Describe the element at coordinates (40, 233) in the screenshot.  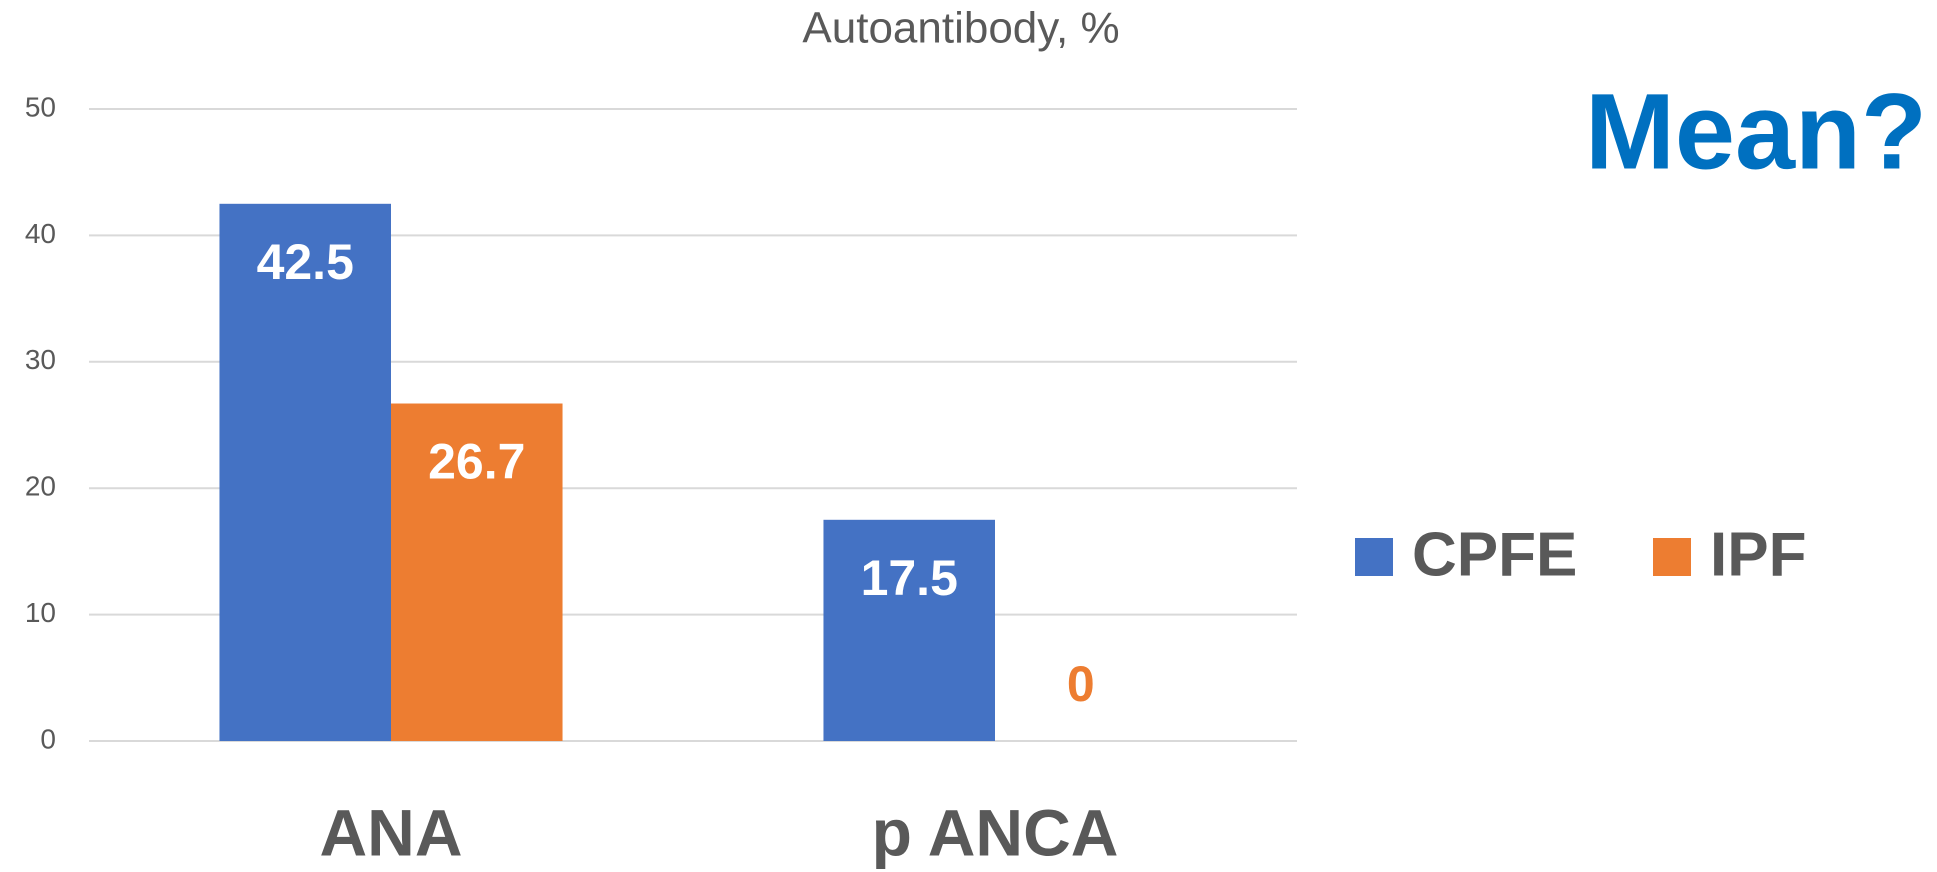
I see `y-tick-label: 40` at that location.